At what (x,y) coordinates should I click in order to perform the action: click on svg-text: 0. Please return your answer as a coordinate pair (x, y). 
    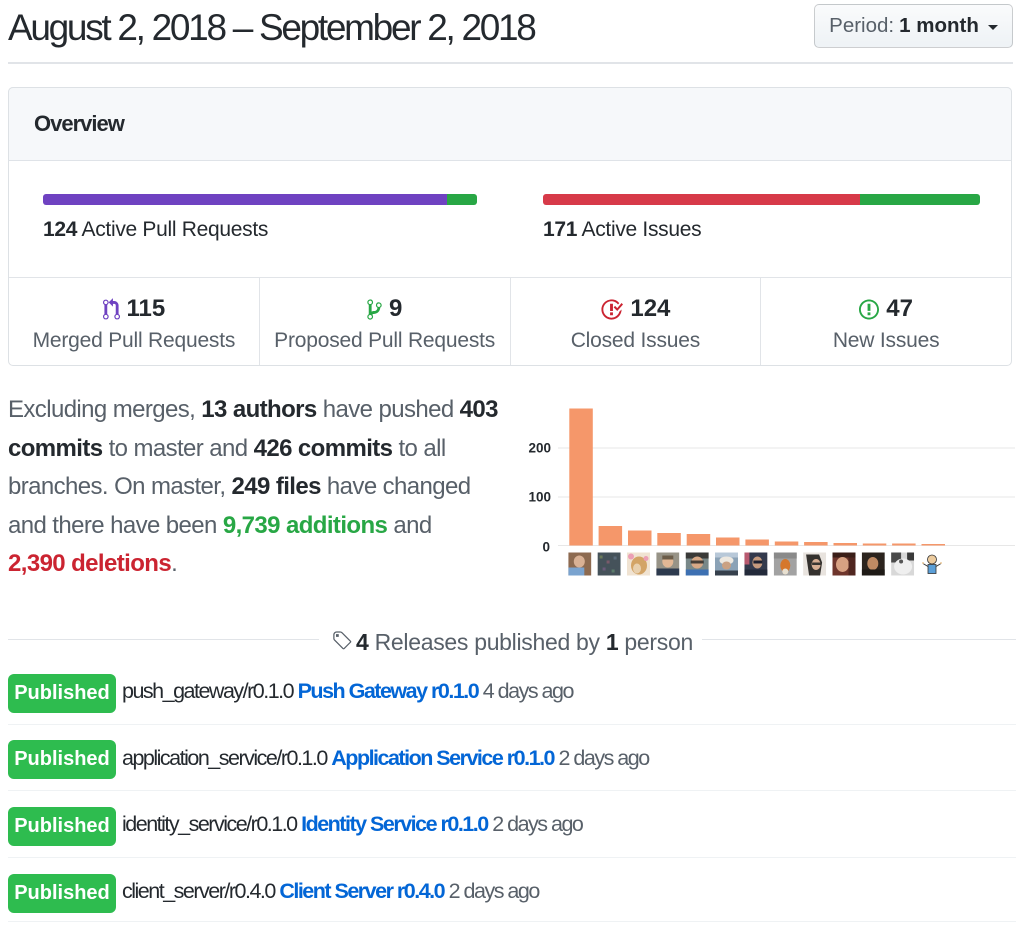
    Looking at the image, I should click on (546, 547).